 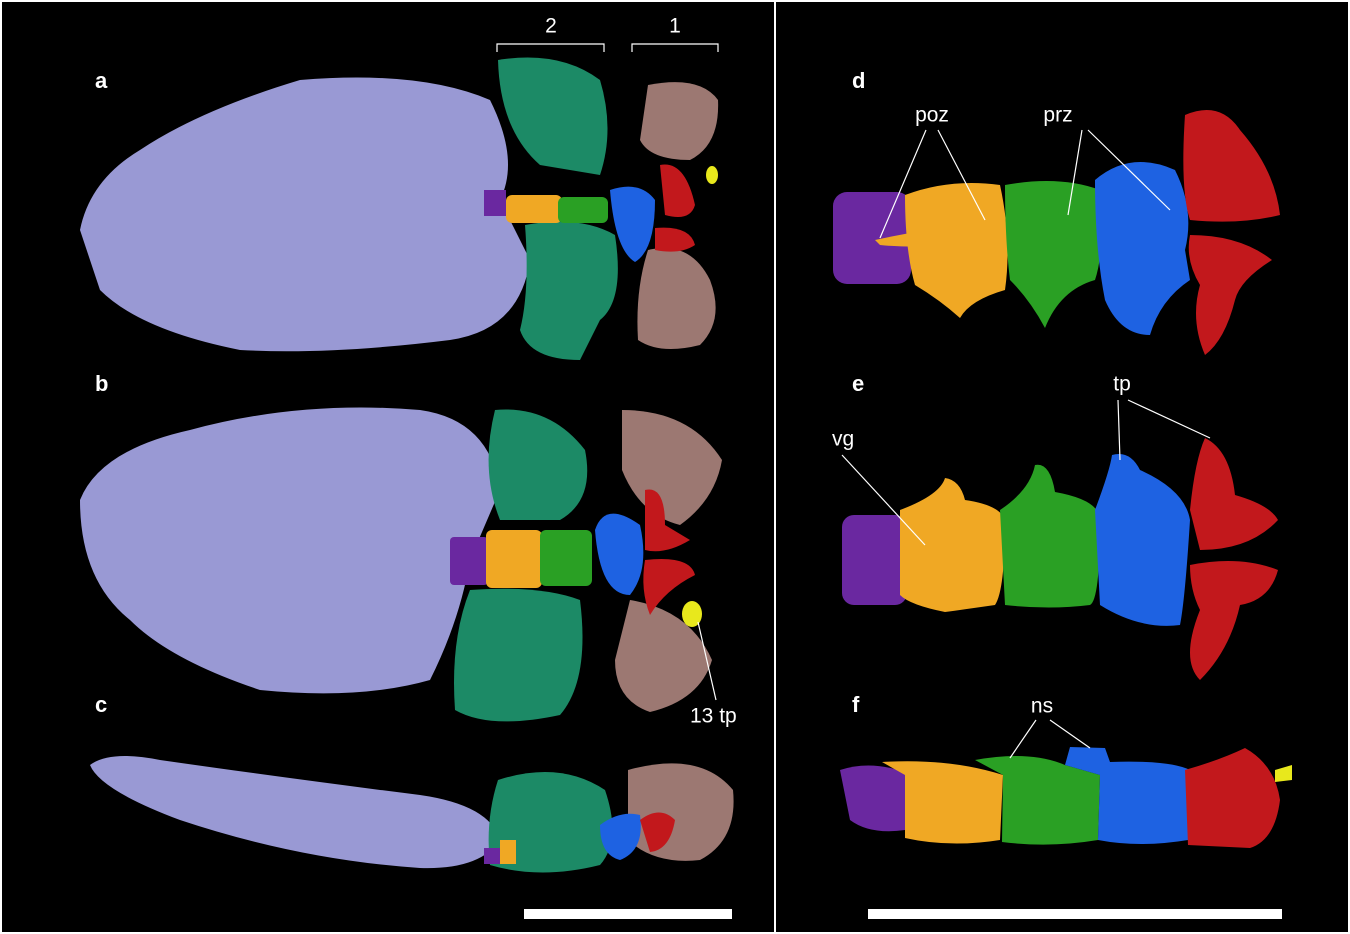 I want to click on panel-label: c, so click(x=101, y=704).